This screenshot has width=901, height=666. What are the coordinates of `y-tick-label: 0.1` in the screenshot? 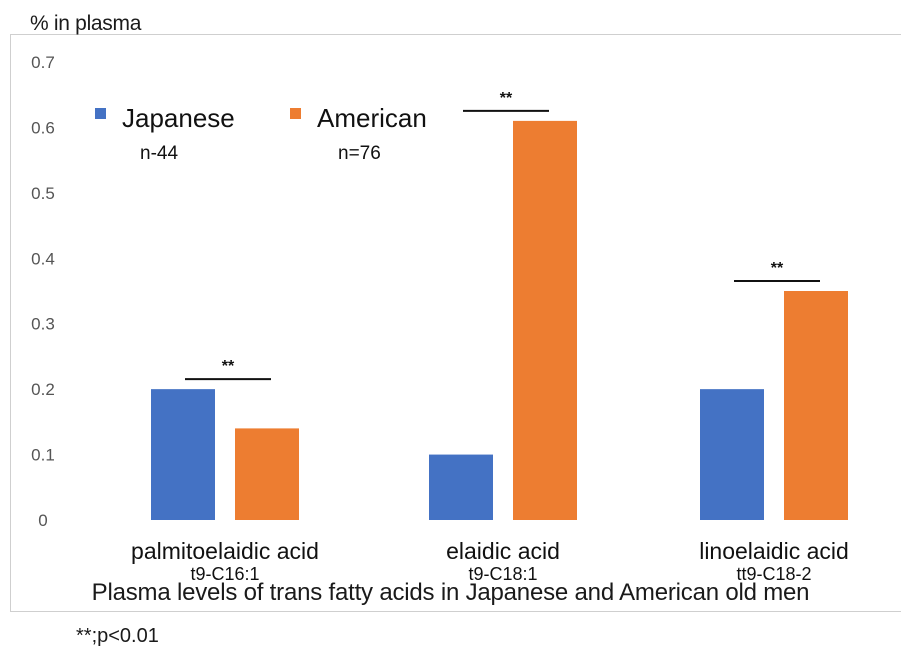 It's located at (43, 455).